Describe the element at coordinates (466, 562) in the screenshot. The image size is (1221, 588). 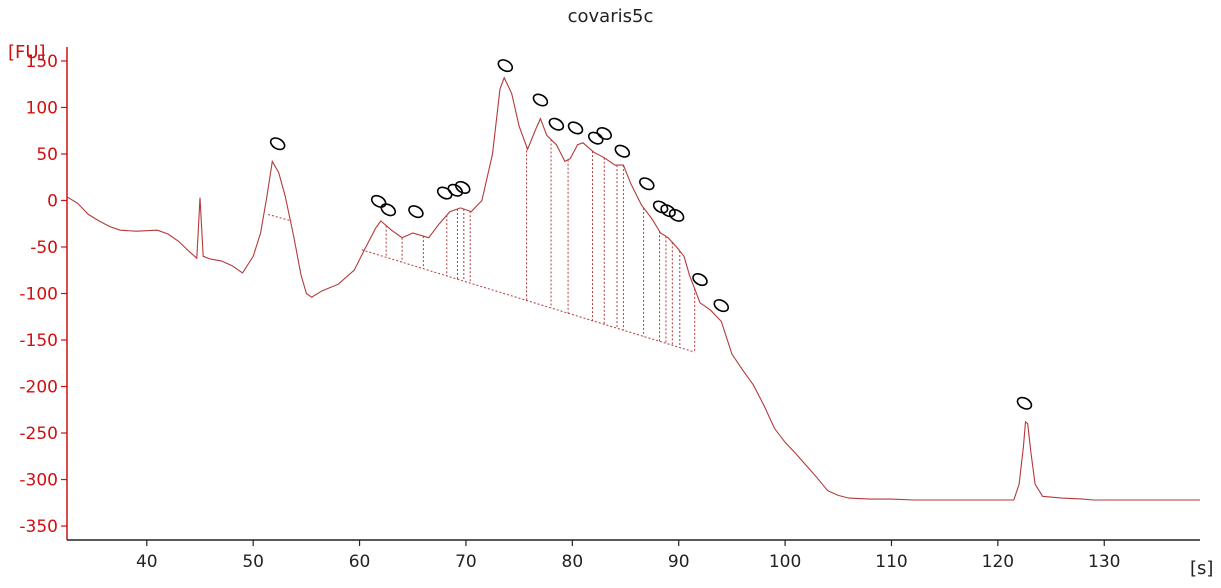
I see `x-tick-label: 70` at that location.